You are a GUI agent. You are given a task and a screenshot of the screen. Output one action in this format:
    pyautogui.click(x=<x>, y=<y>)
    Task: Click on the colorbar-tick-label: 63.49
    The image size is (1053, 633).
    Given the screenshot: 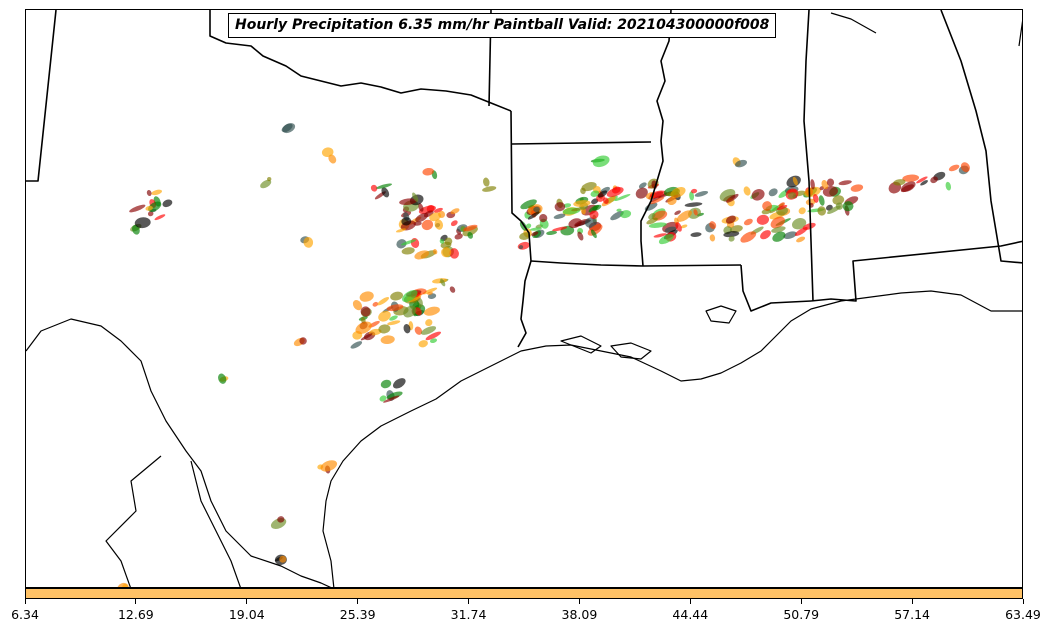 What is the action you would take?
    pyautogui.click(x=1023, y=614)
    